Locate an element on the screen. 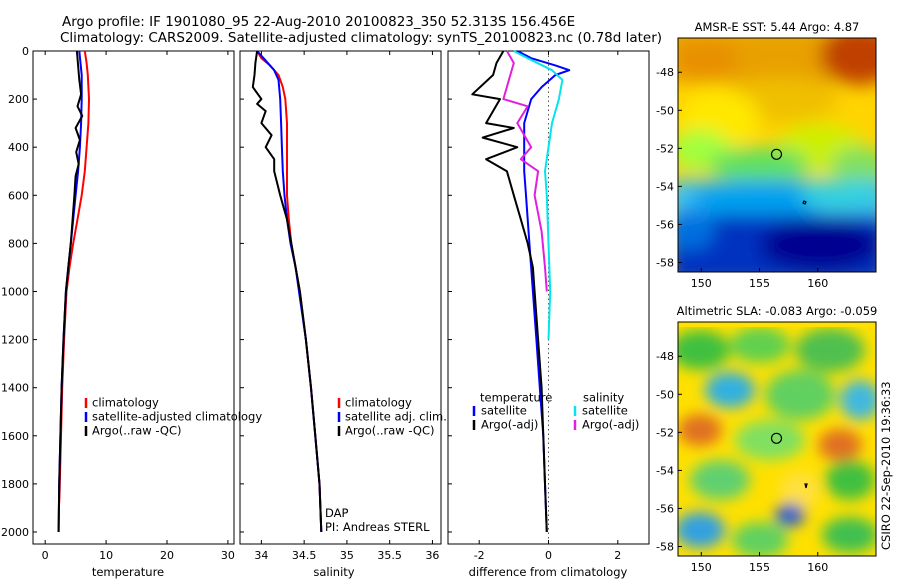 Image resolution: width=900 pixels, height=580 pixels. sst-map-panel: AMSR-E SST: 5.44 Argo: 4.87 is located at coordinates (766, 155).